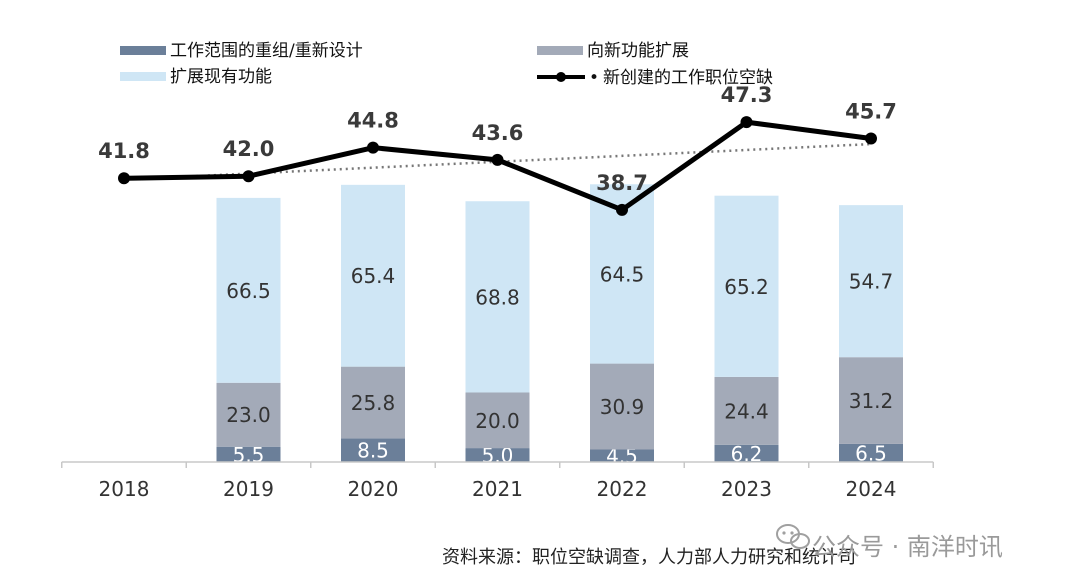  I want to click on watermark: 公众号 · 南洋时讯, so click(889, 542).